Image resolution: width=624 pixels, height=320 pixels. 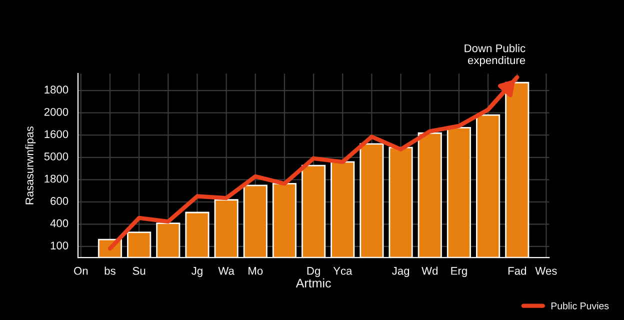 I want to click on text: 1600, so click(x=56, y=134).